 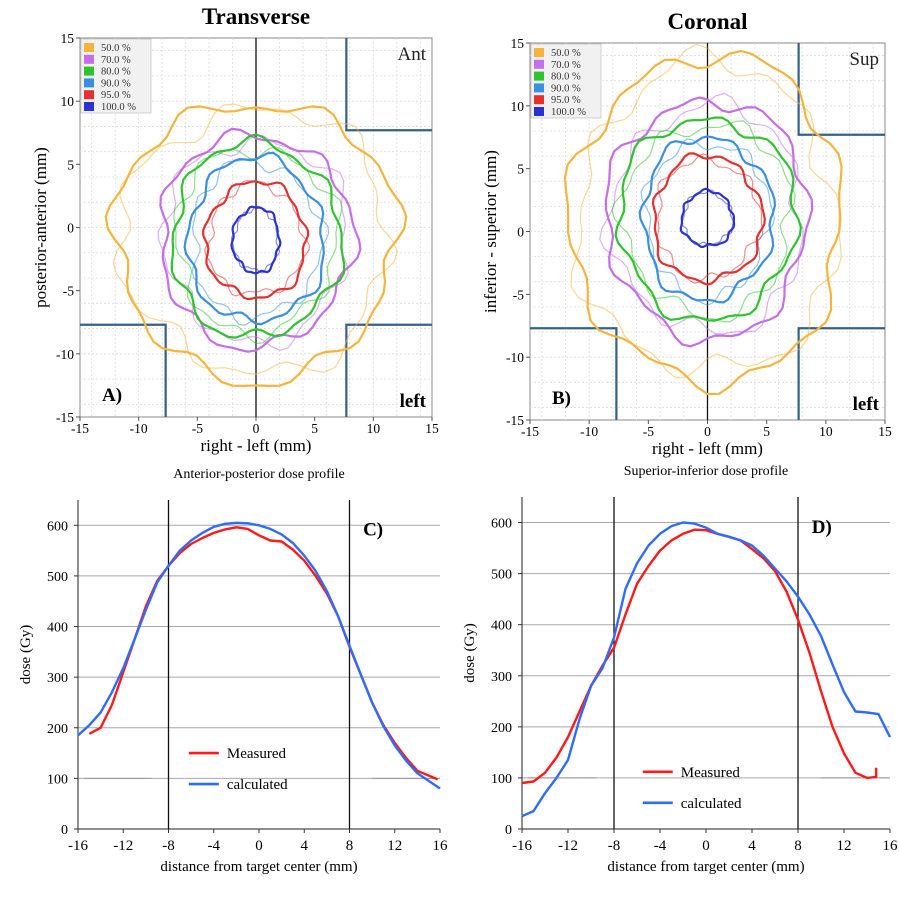 I want to click on legend-label: 95.0 %, so click(x=116, y=95).